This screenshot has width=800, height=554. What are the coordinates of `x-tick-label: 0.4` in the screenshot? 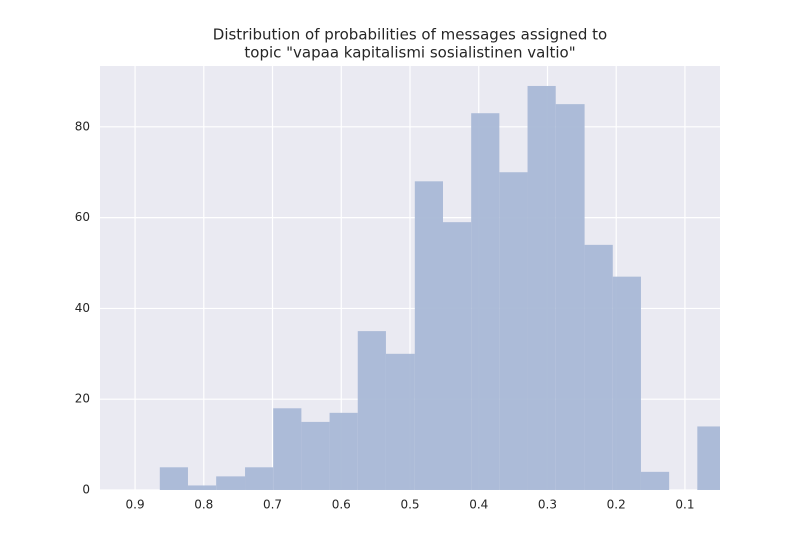 It's located at (478, 505).